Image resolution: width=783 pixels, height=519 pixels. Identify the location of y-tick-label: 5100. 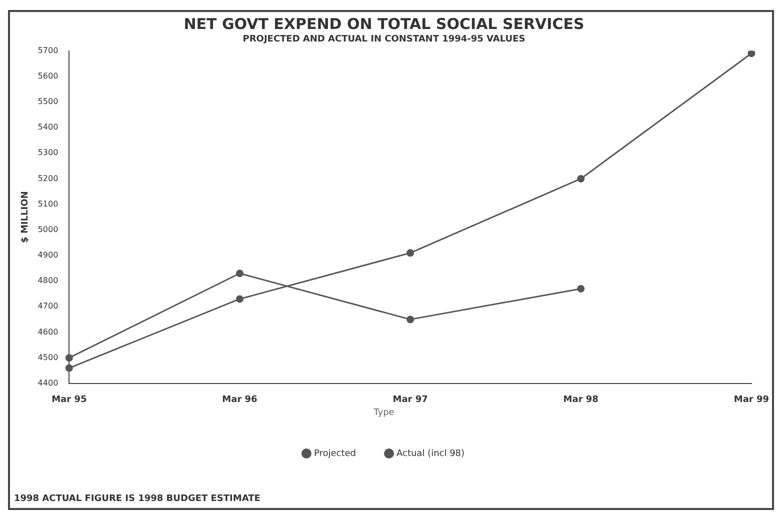
(48, 203).